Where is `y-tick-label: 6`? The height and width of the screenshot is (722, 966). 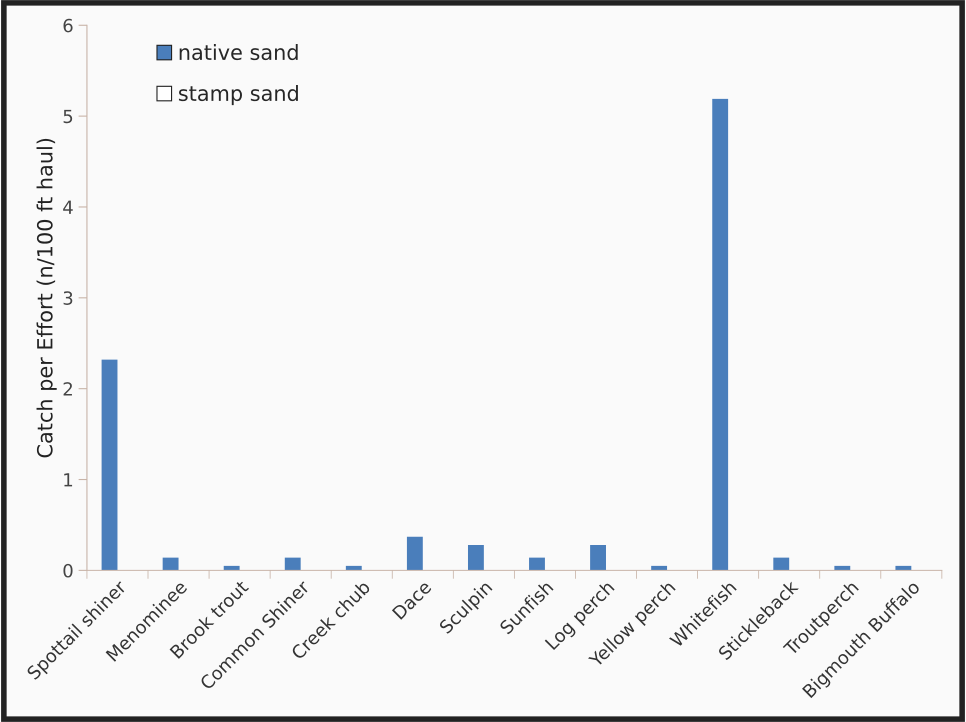 y-tick-label: 6 is located at coordinates (68, 25).